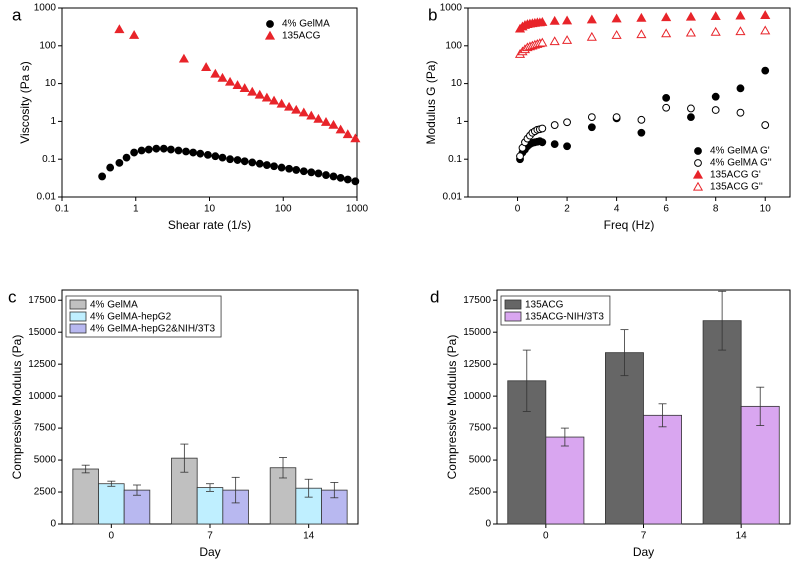 This screenshot has width=793, height=565. What do you see at coordinates (283, 209) in the screenshot?
I see `x-tick-label: 100` at bounding box center [283, 209].